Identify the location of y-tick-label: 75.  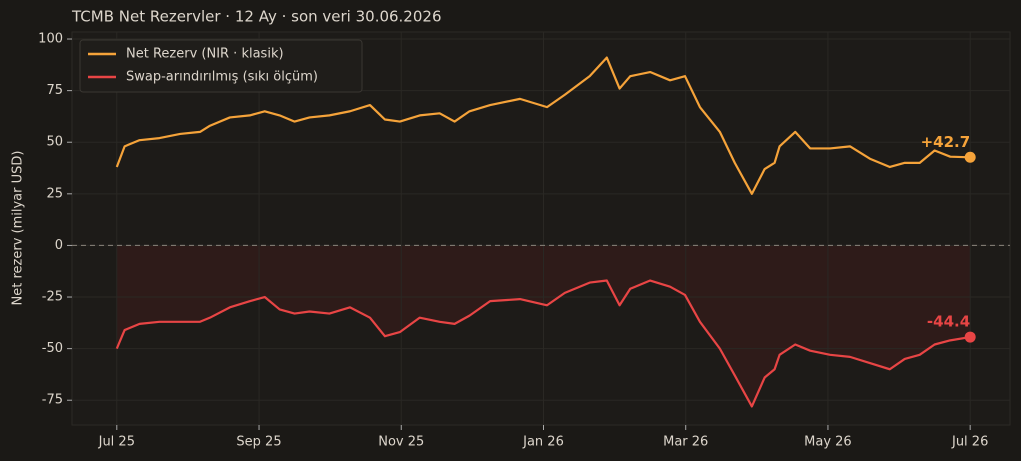
(54, 90).